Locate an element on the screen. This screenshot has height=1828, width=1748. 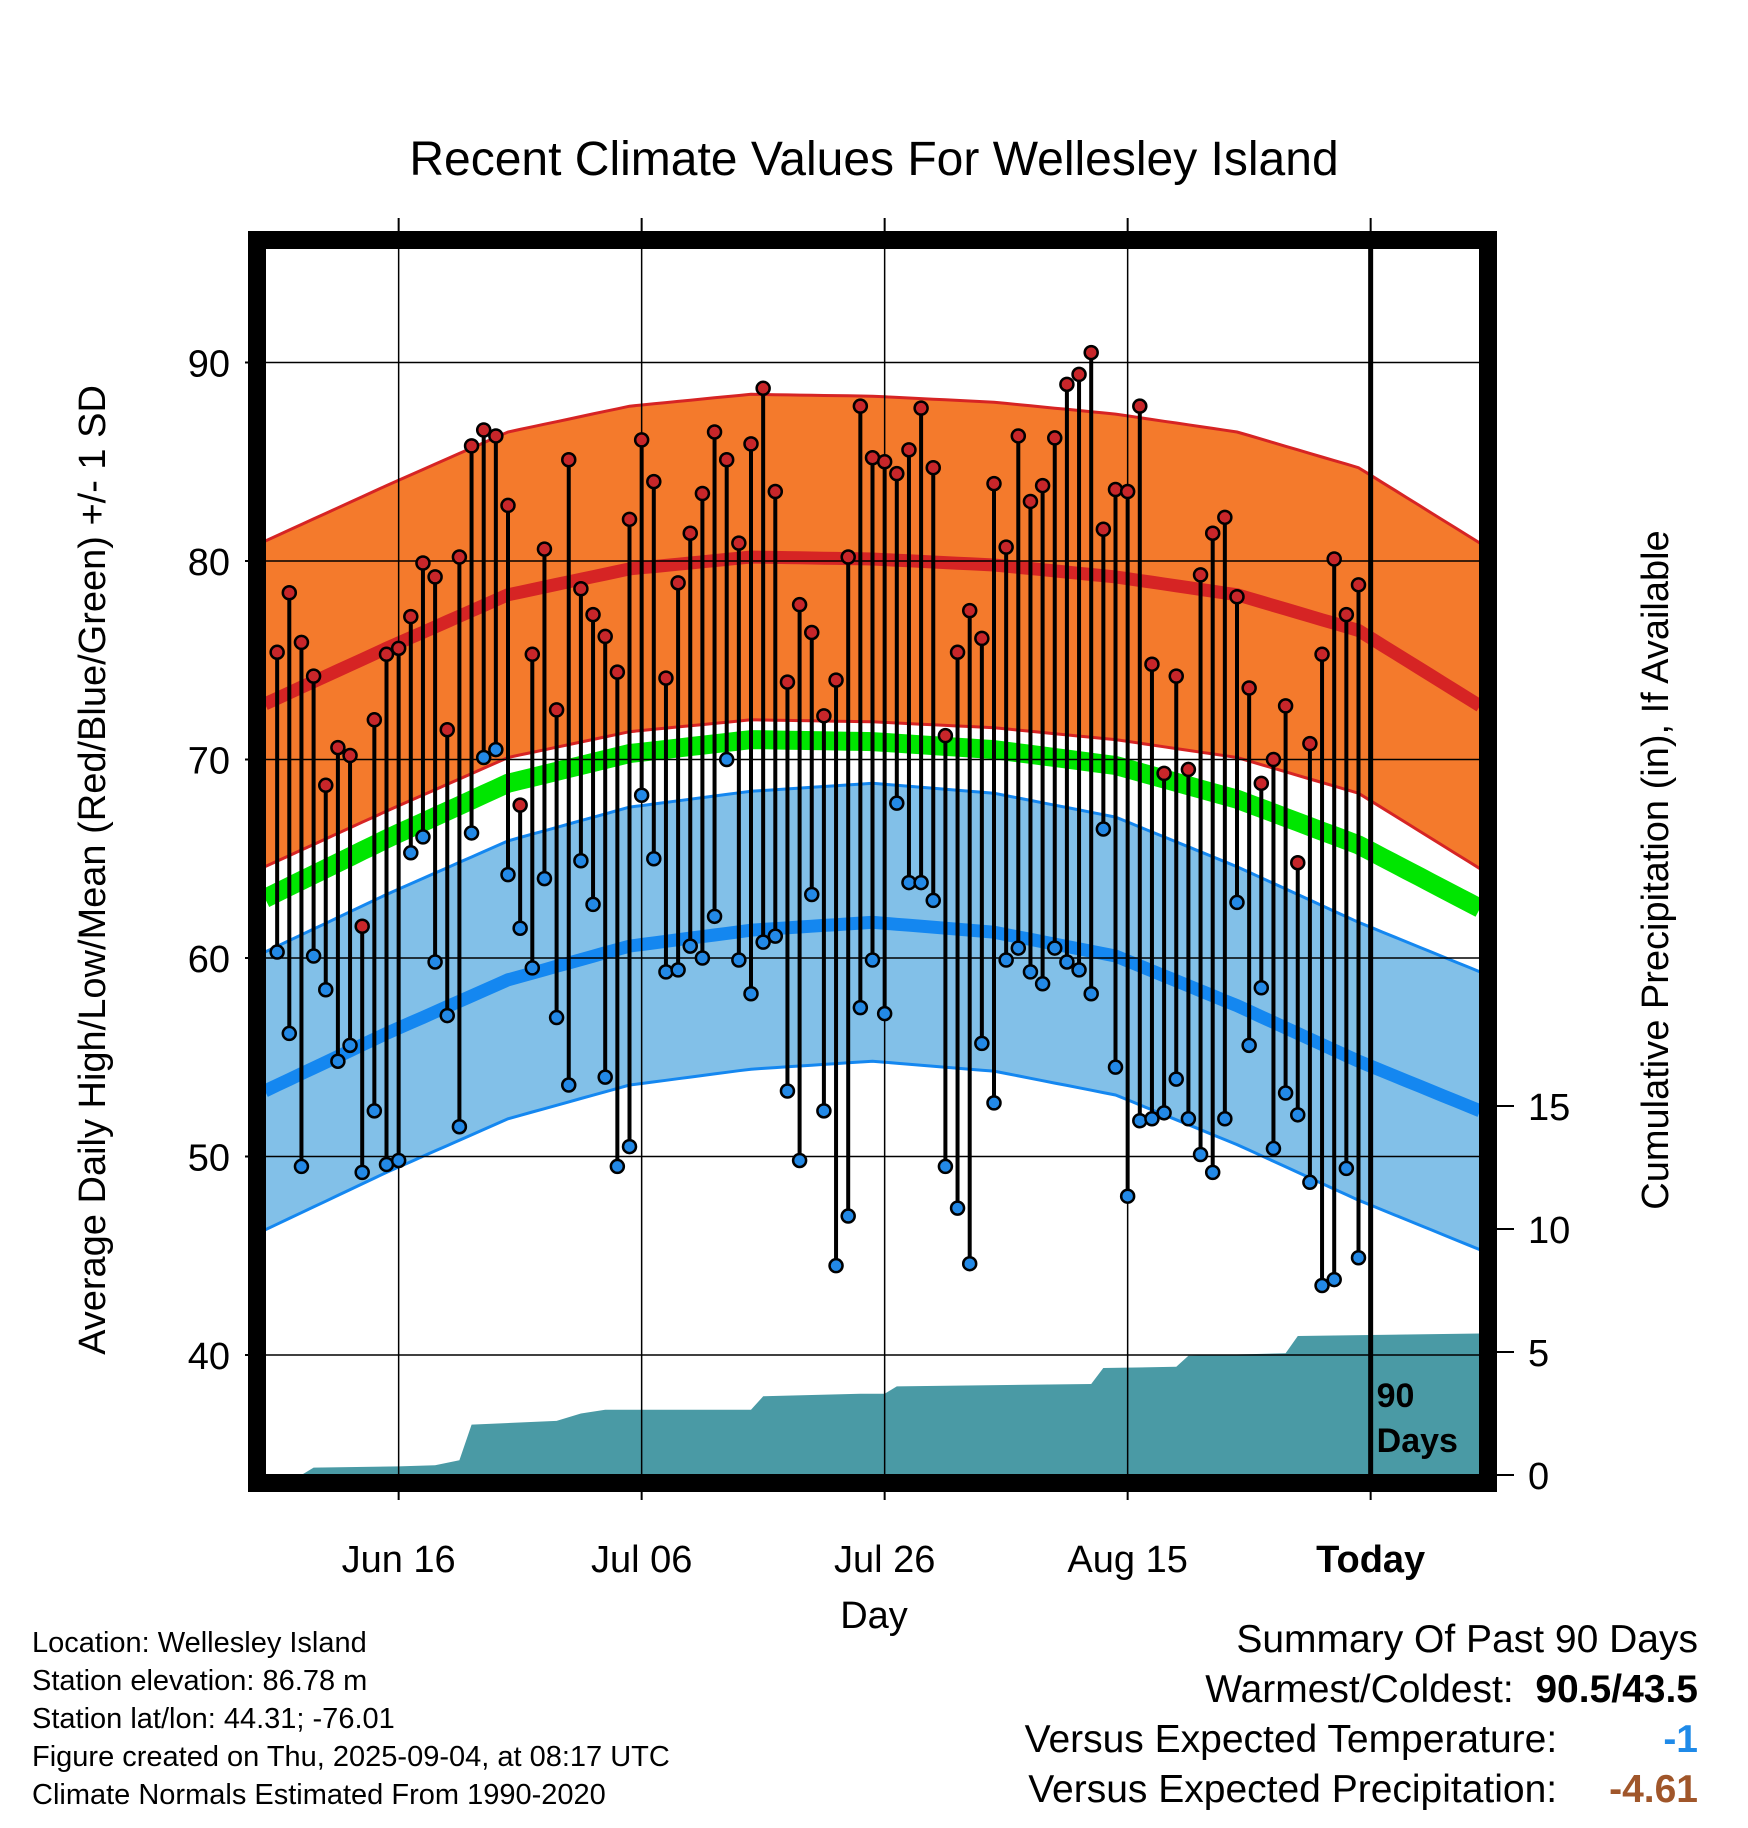
y-tick-label: 80 is located at coordinates (209, 563).